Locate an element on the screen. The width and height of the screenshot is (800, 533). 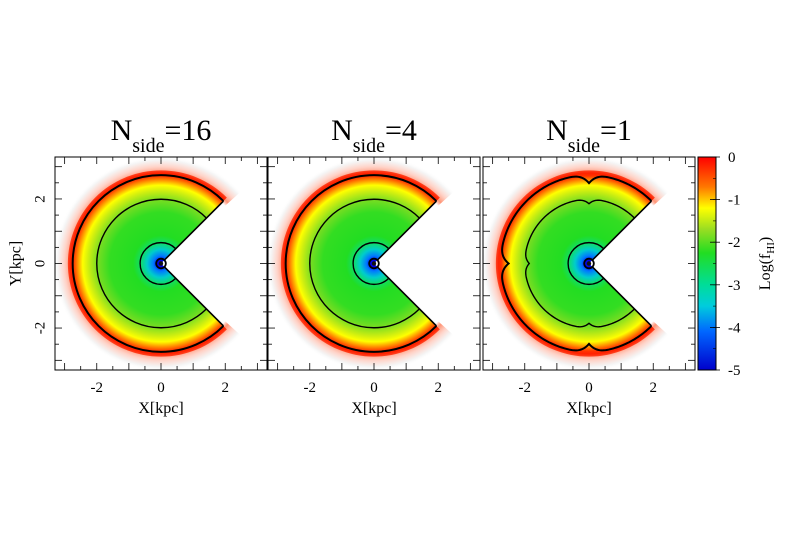
panel-title-suffix: =16 is located at coordinates (187, 130).